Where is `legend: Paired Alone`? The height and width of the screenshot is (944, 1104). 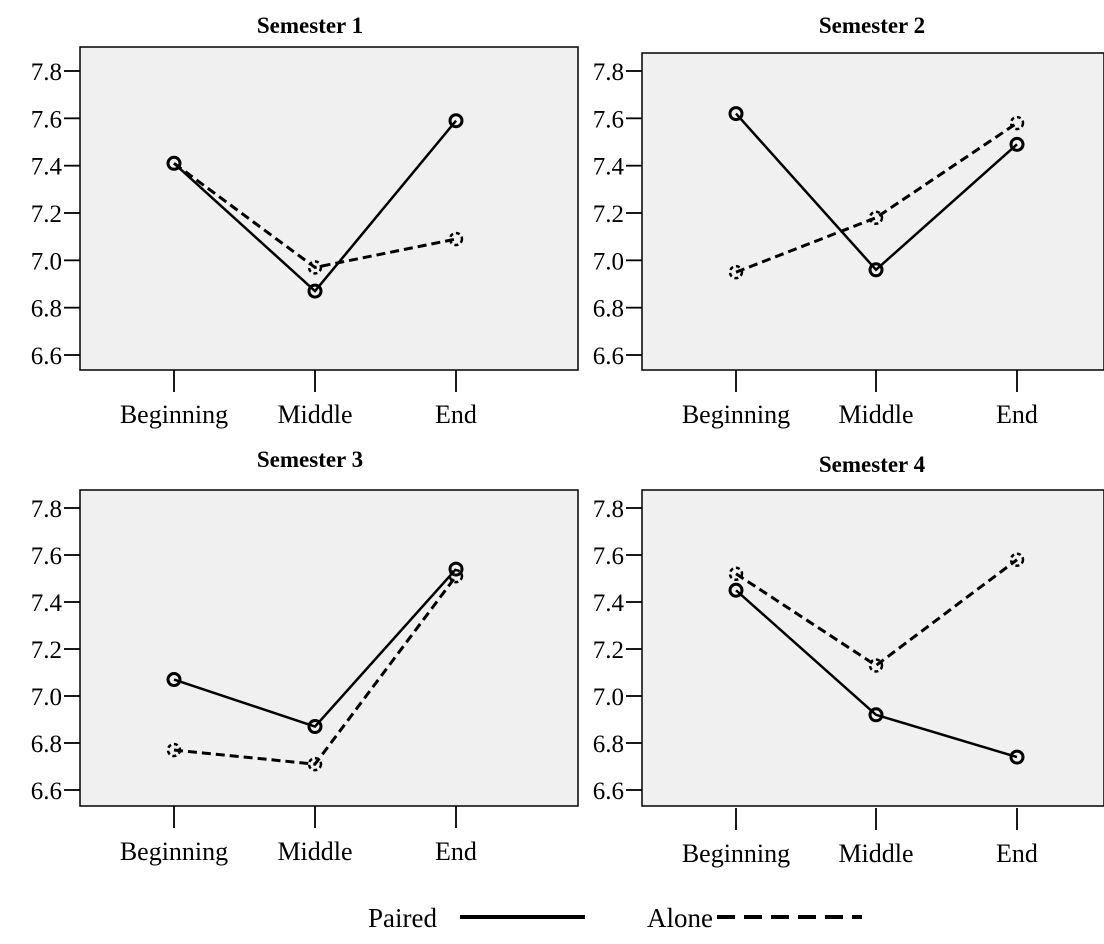 legend: Paired Alone is located at coordinates (615, 918).